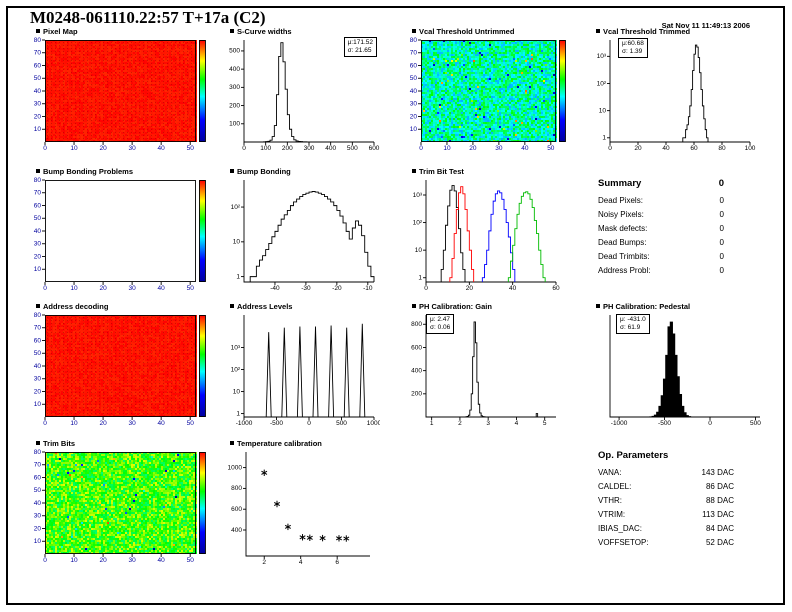  Describe the element at coordinates (666, 486) in the screenshot. I see `op-parameter-row: CALDEL: 86 DAC` at that location.